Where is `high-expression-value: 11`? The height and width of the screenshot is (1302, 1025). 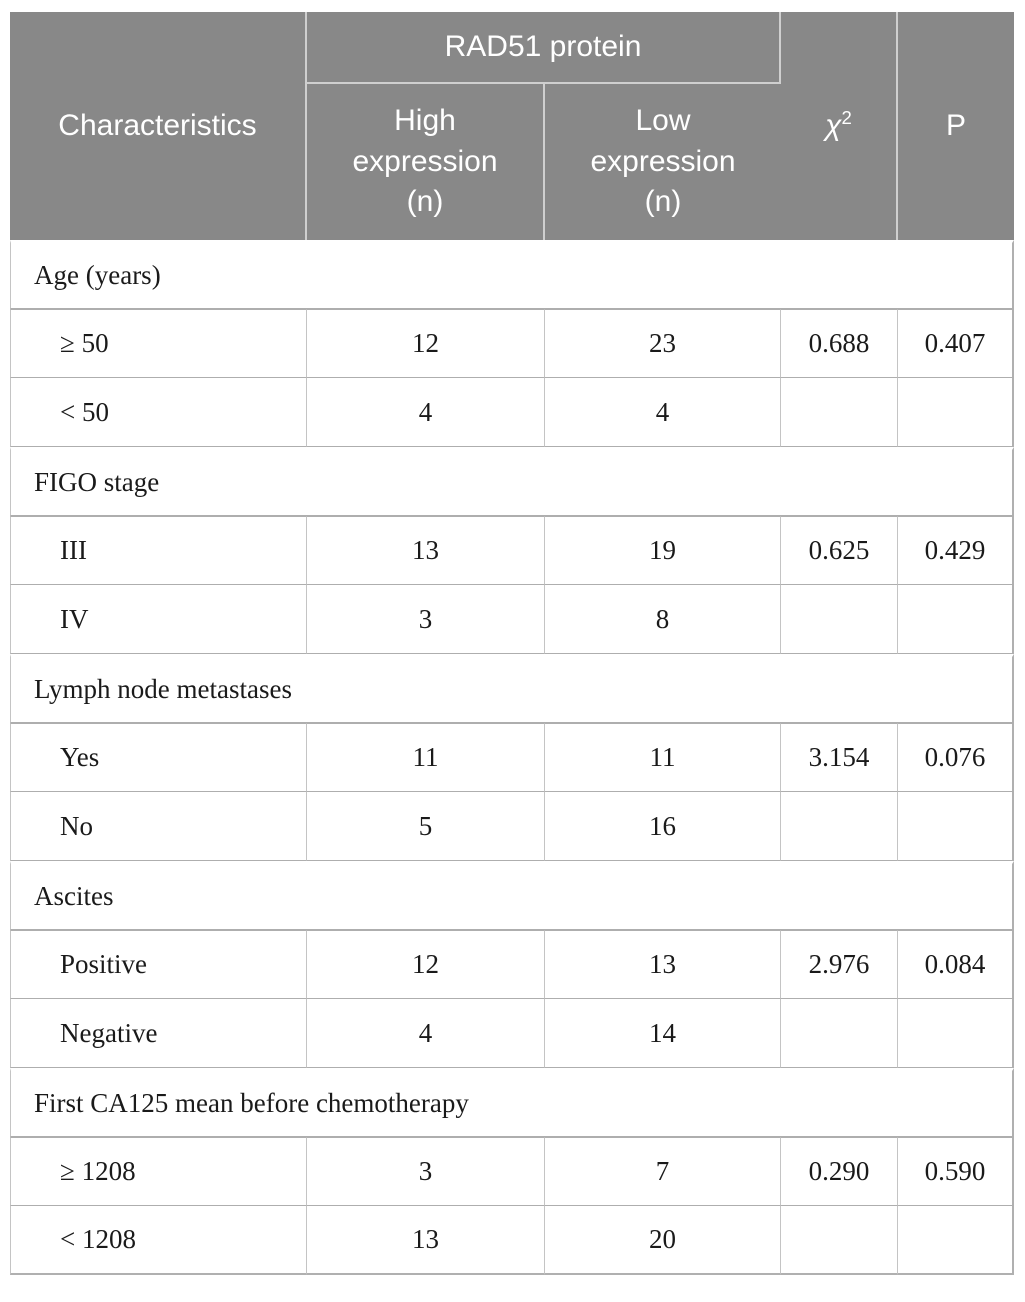
high-expression-value: 11 is located at coordinates (426, 757).